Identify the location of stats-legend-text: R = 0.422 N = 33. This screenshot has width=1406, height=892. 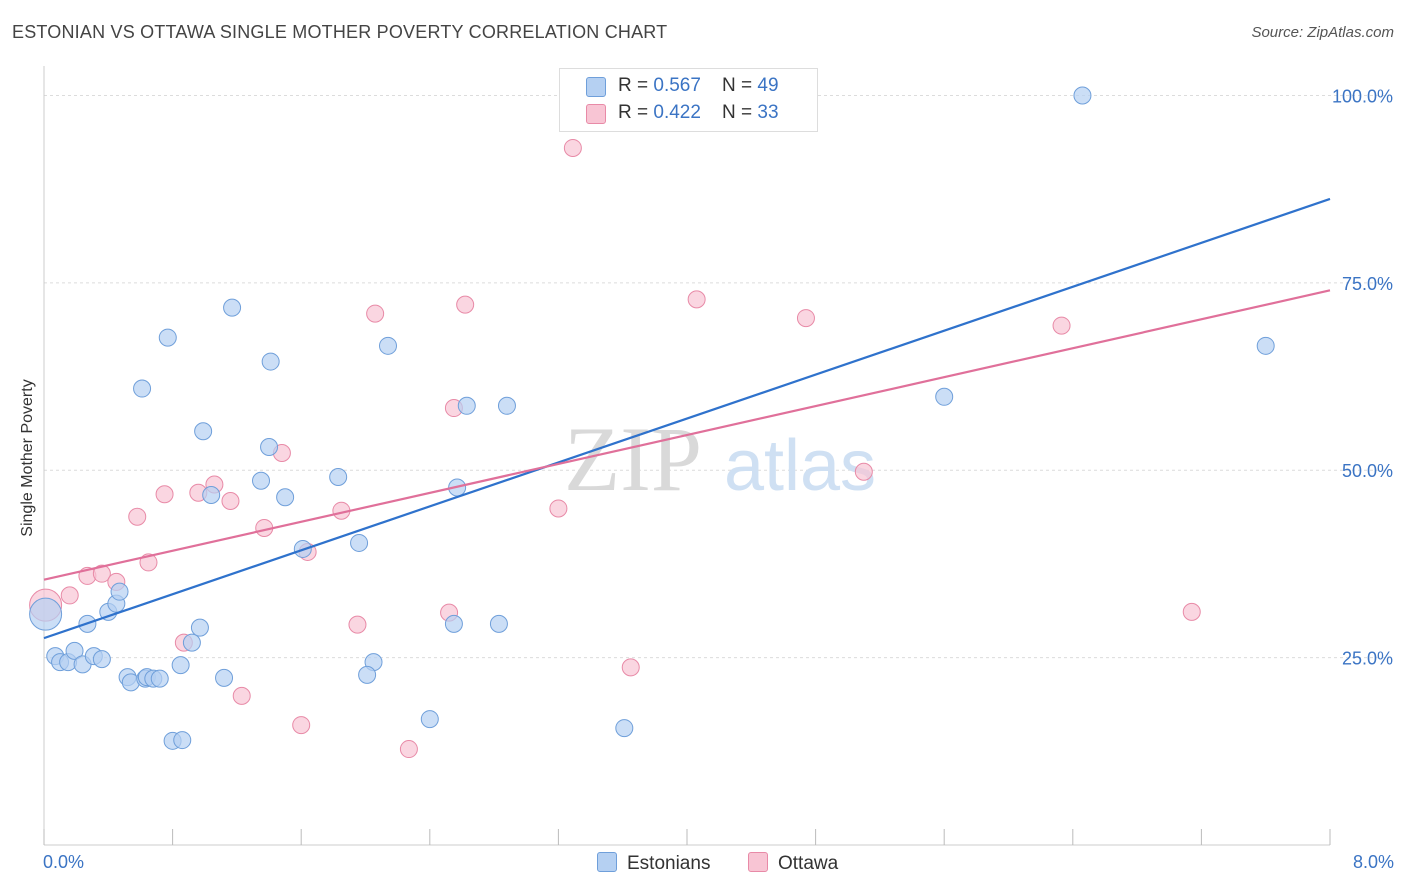
(698, 113).